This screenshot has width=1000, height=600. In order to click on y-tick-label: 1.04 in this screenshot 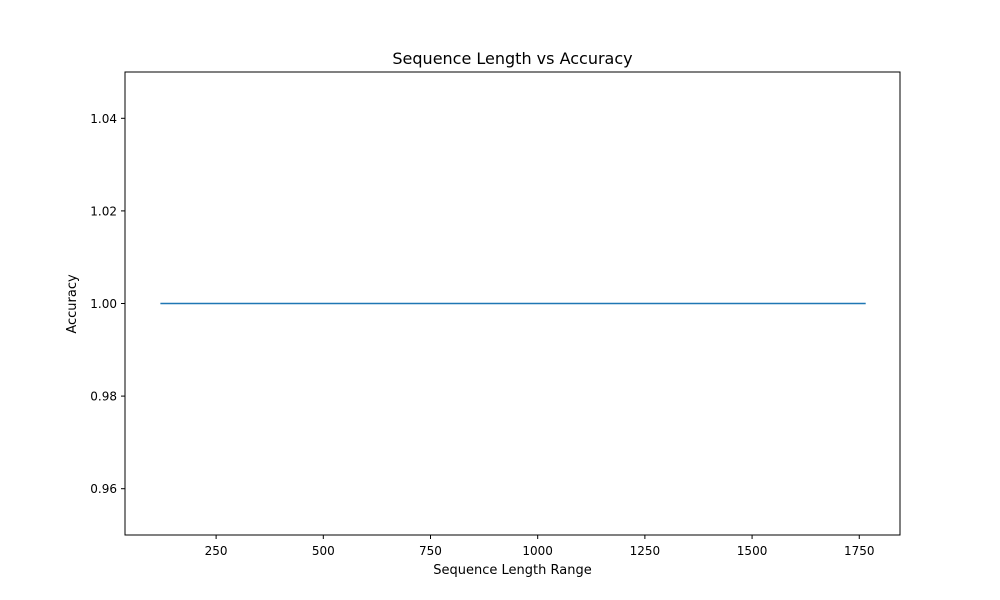, I will do `click(103, 119)`.